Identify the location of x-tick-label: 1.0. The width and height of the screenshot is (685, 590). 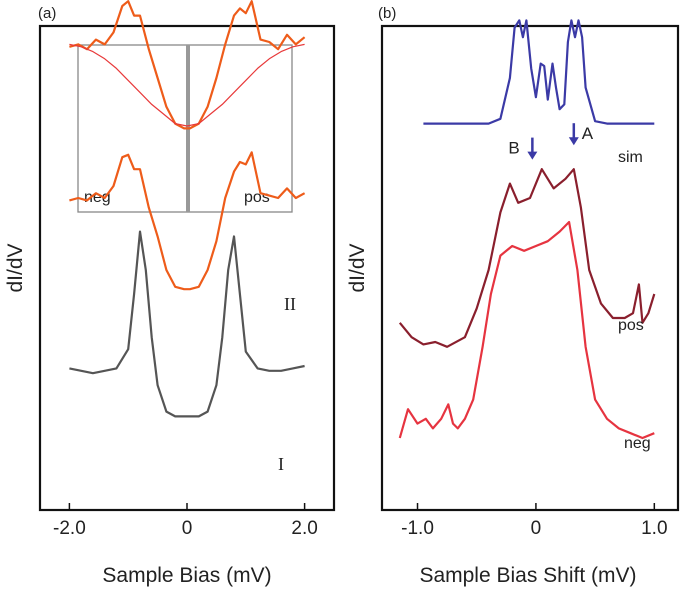
(654, 528).